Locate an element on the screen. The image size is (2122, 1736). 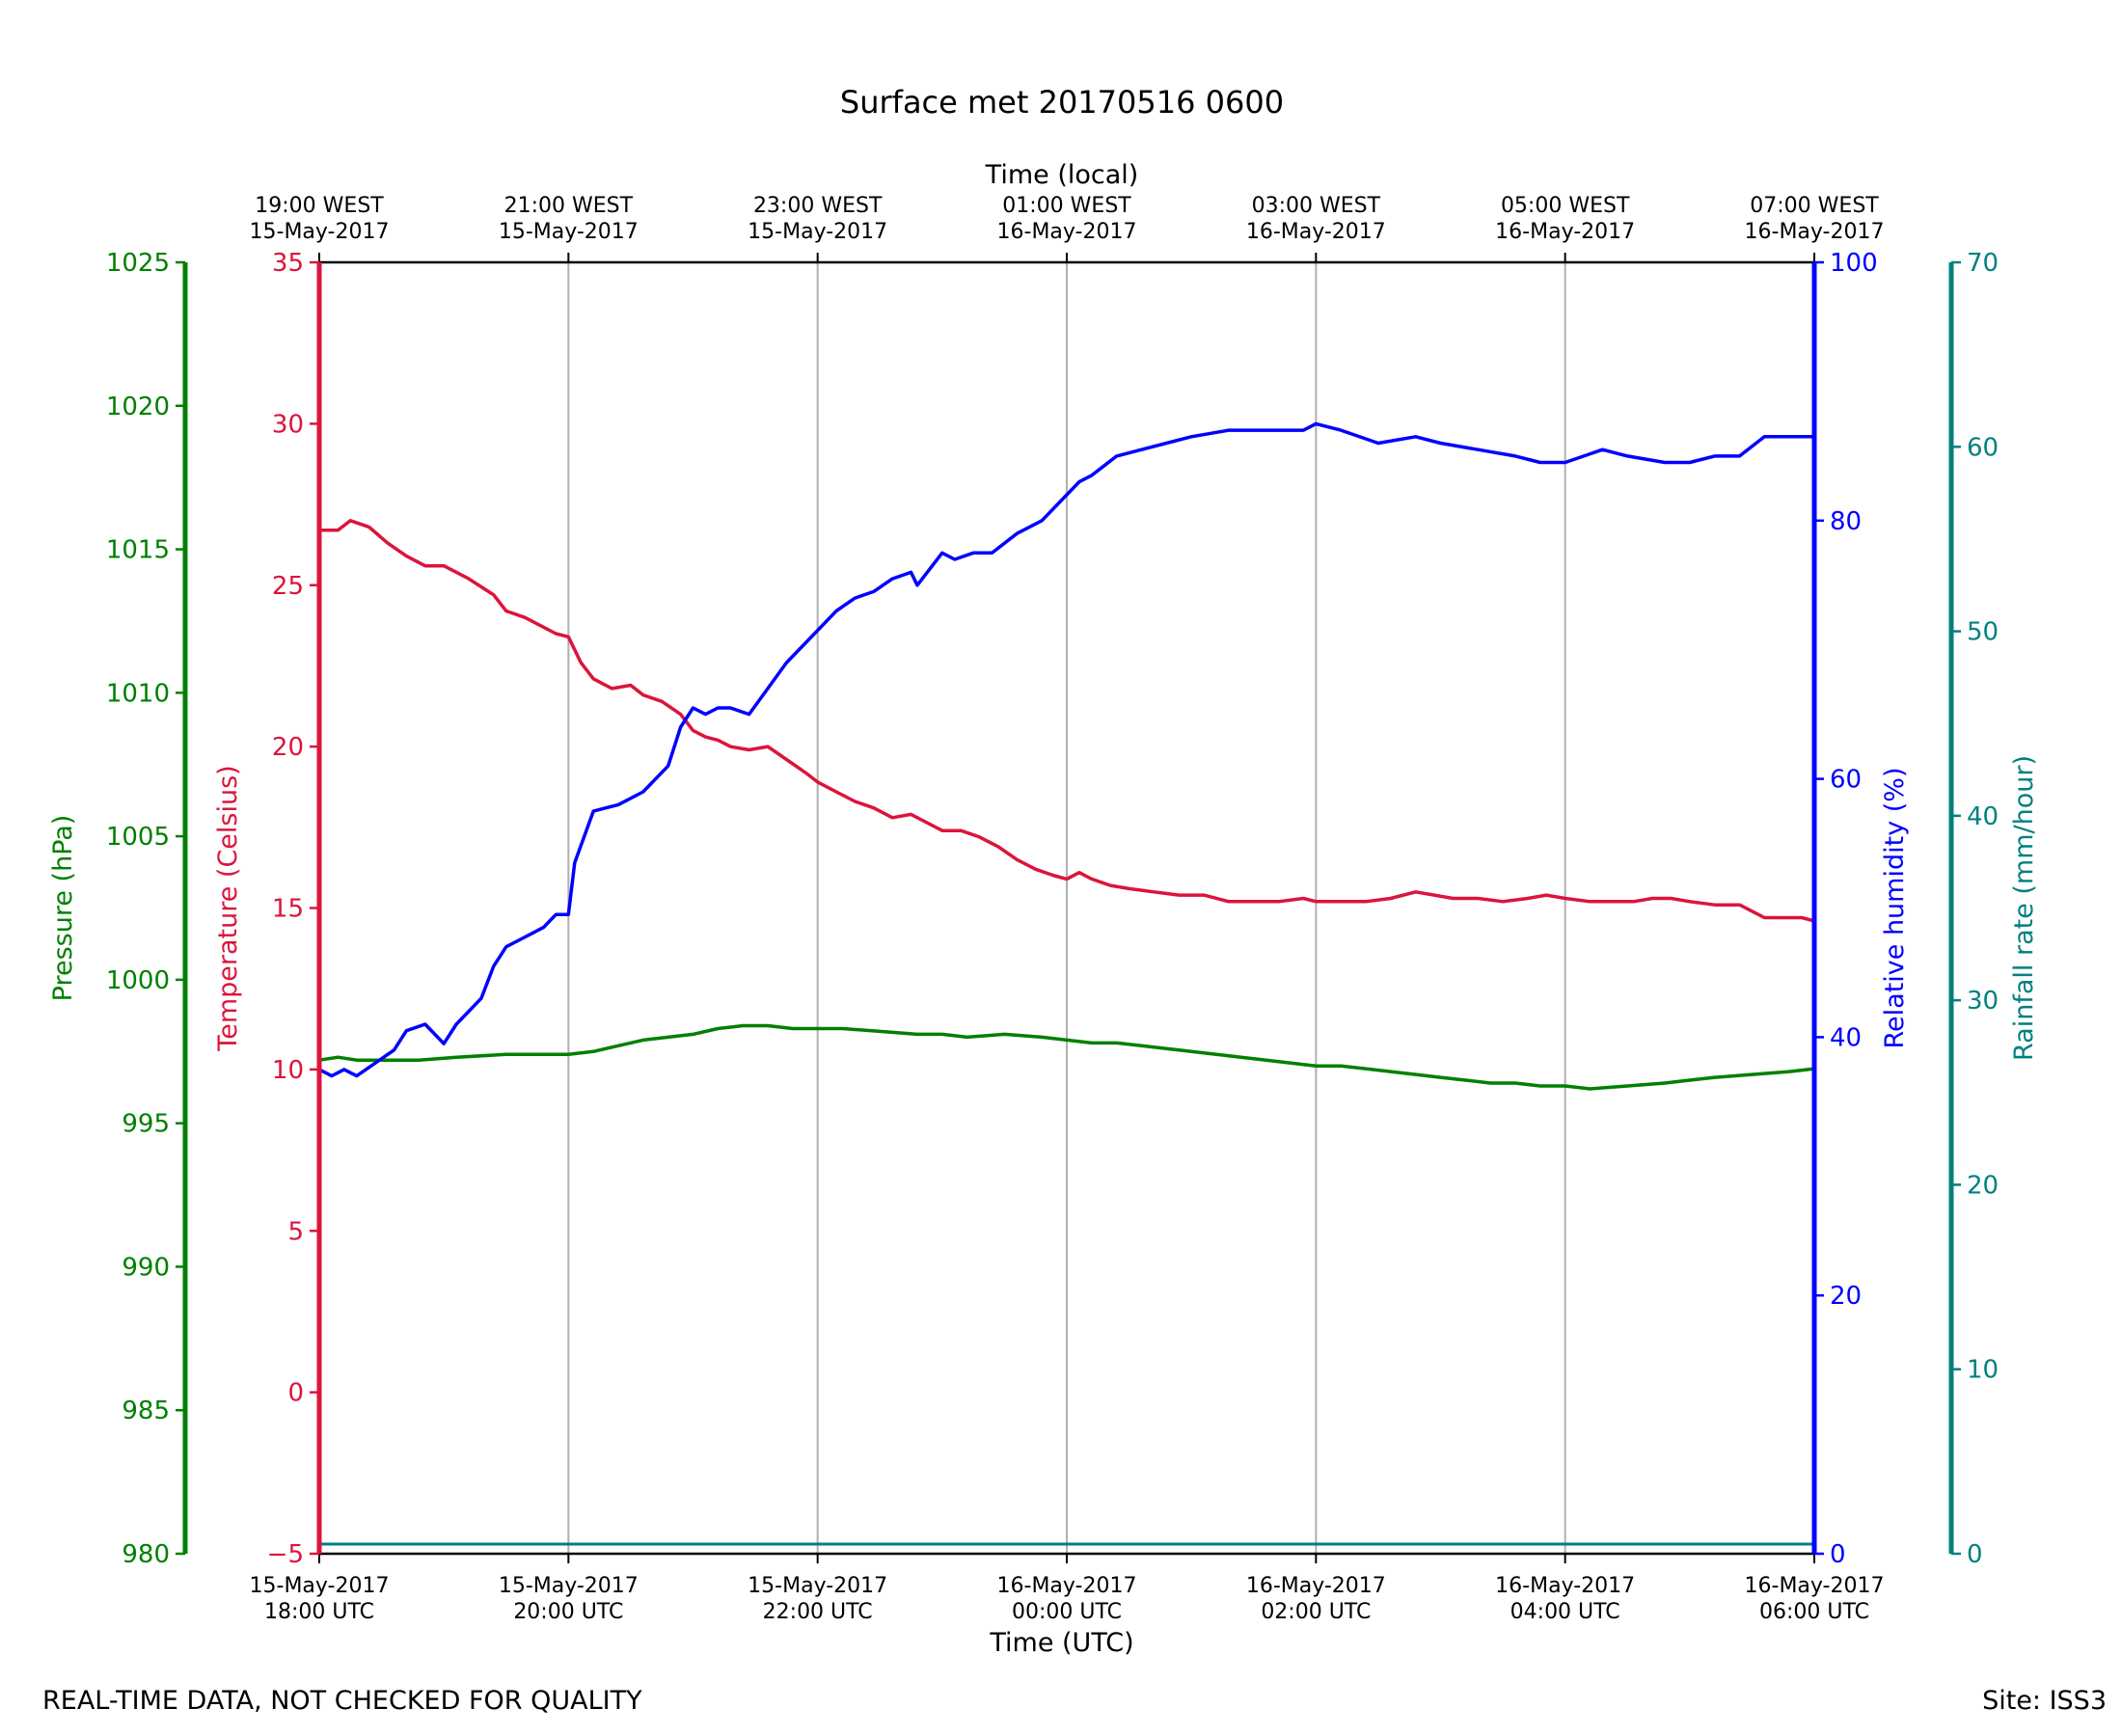
x-tick-label-top: 05:00 WEST is located at coordinates (1566, 206).